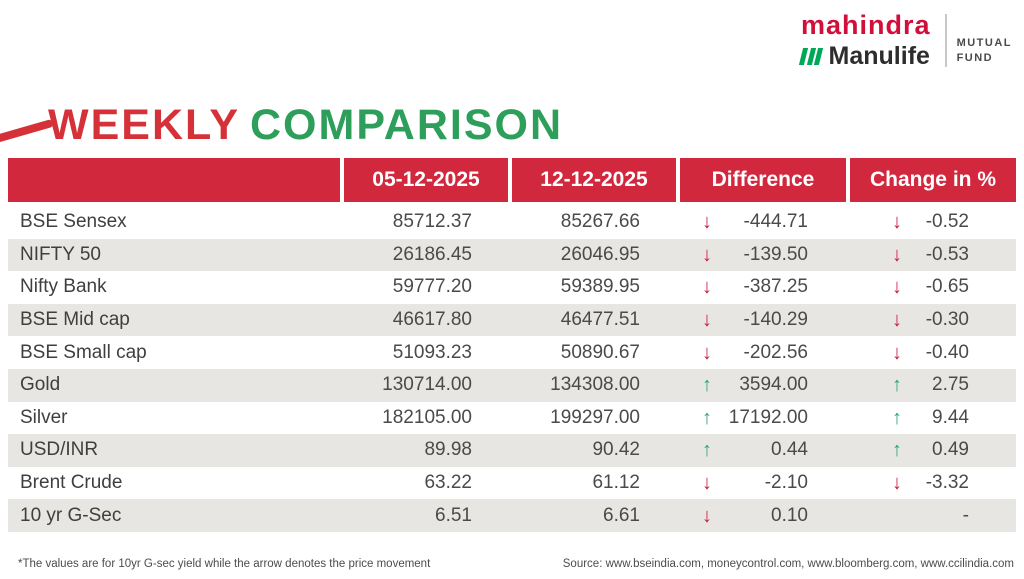 The height and width of the screenshot is (579, 1024). I want to click on difference-cell: ↓ -444.71, so click(761, 222).